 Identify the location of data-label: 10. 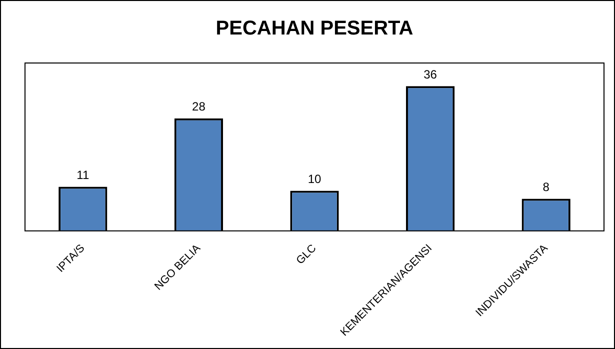
(315, 179).